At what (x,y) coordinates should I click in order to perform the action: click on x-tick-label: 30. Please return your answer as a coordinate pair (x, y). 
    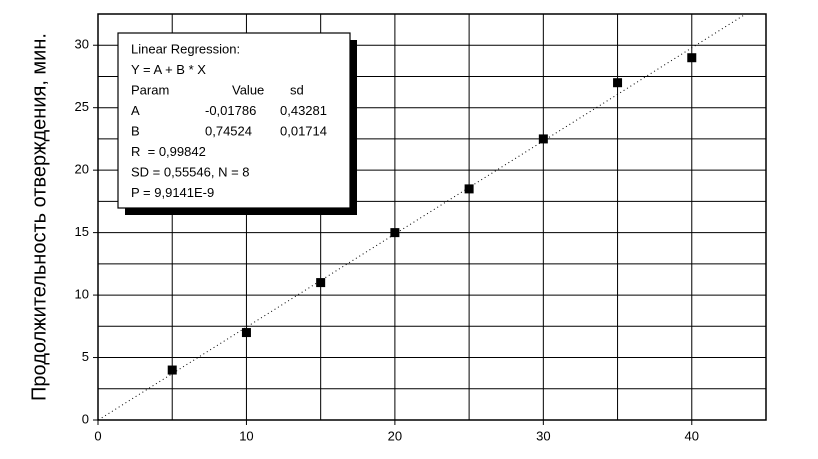
    Looking at the image, I should click on (543, 435).